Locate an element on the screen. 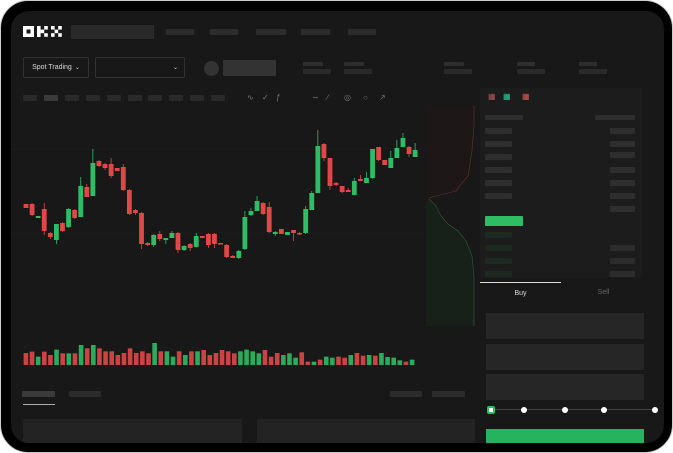  line-icon: ∼ is located at coordinates (315, 97).